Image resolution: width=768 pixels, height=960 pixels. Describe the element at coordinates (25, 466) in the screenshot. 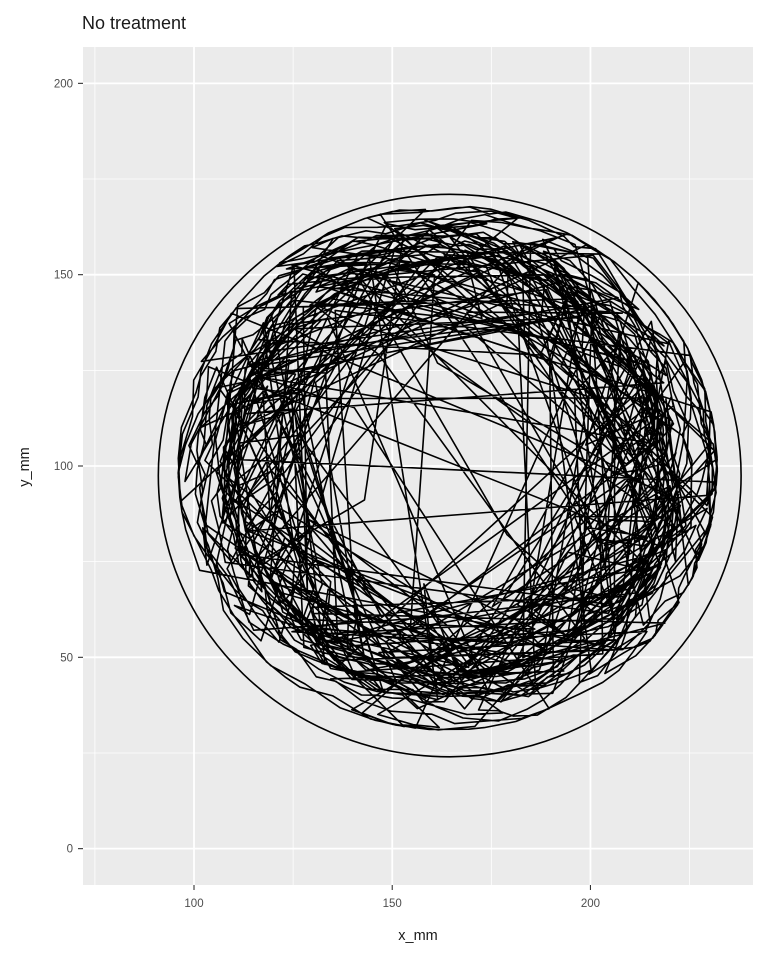

I see `y-axis-label: y_mm` at that location.